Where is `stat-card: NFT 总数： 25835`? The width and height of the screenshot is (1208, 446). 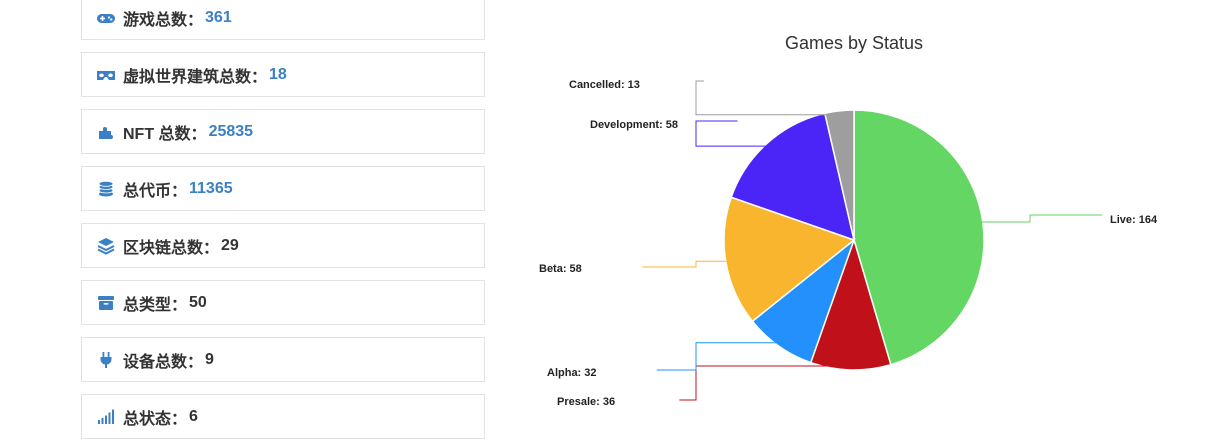 stat-card: NFT 总数： 25835 is located at coordinates (283, 131).